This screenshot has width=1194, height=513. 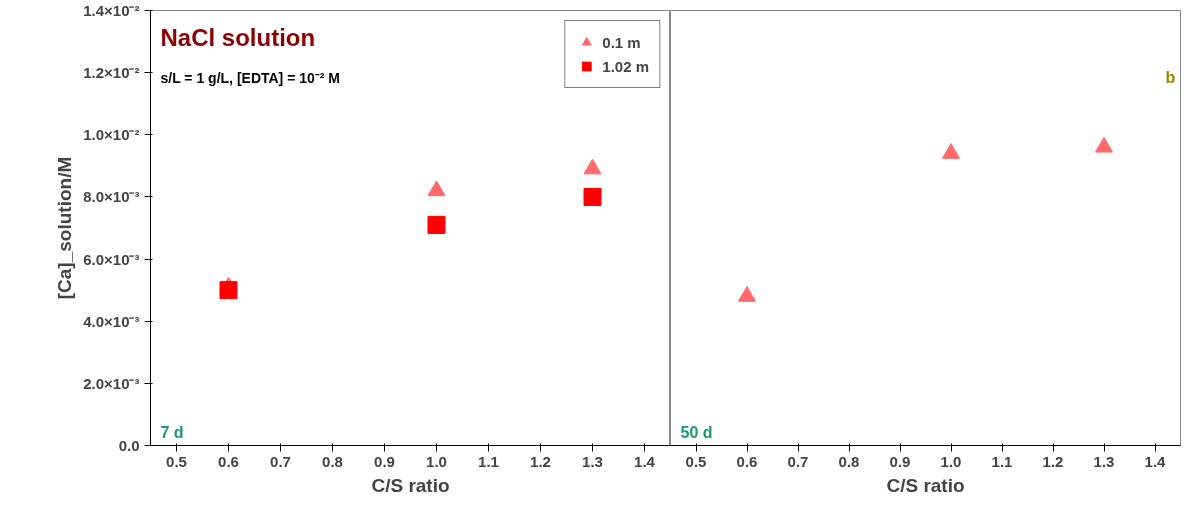 What do you see at coordinates (238, 37) in the screenshot?
I see `text: NaCl solution` at bounding box center [238, 37].